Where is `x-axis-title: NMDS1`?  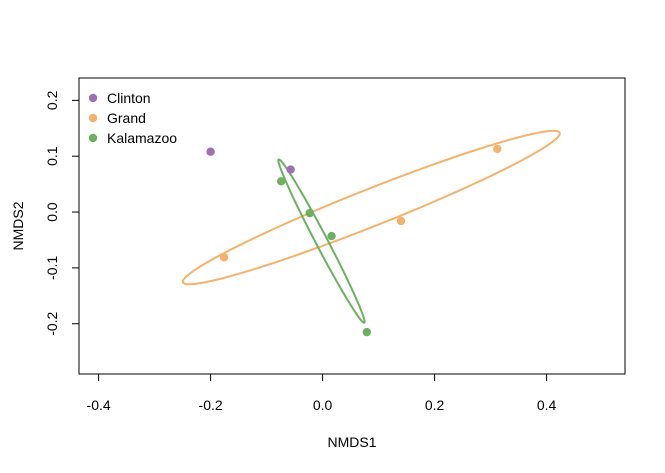
x-axis-title: NMDS1 is located at coordinates (351, 442).